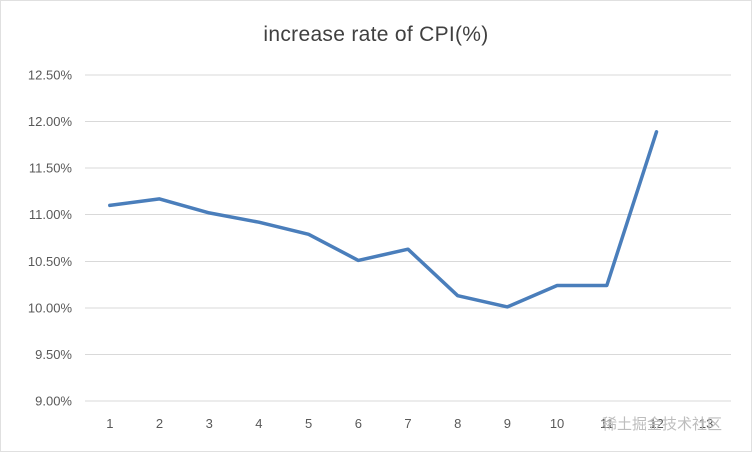 Image resolution: width=752 pixels, height=452 pixels. I want to click on x-tick-label: 11, so click(607, 423).